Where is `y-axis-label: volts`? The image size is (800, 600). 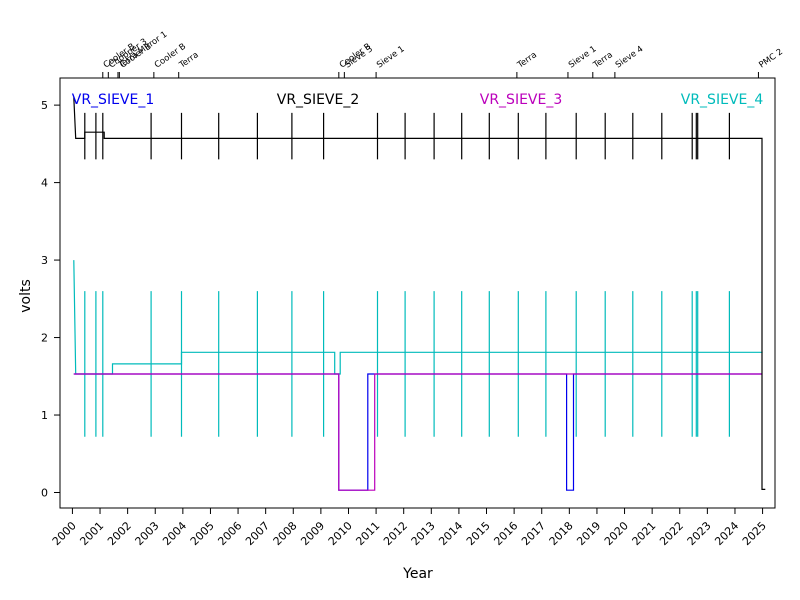 y-axis-label: volts is located at coordinates (26, 296).